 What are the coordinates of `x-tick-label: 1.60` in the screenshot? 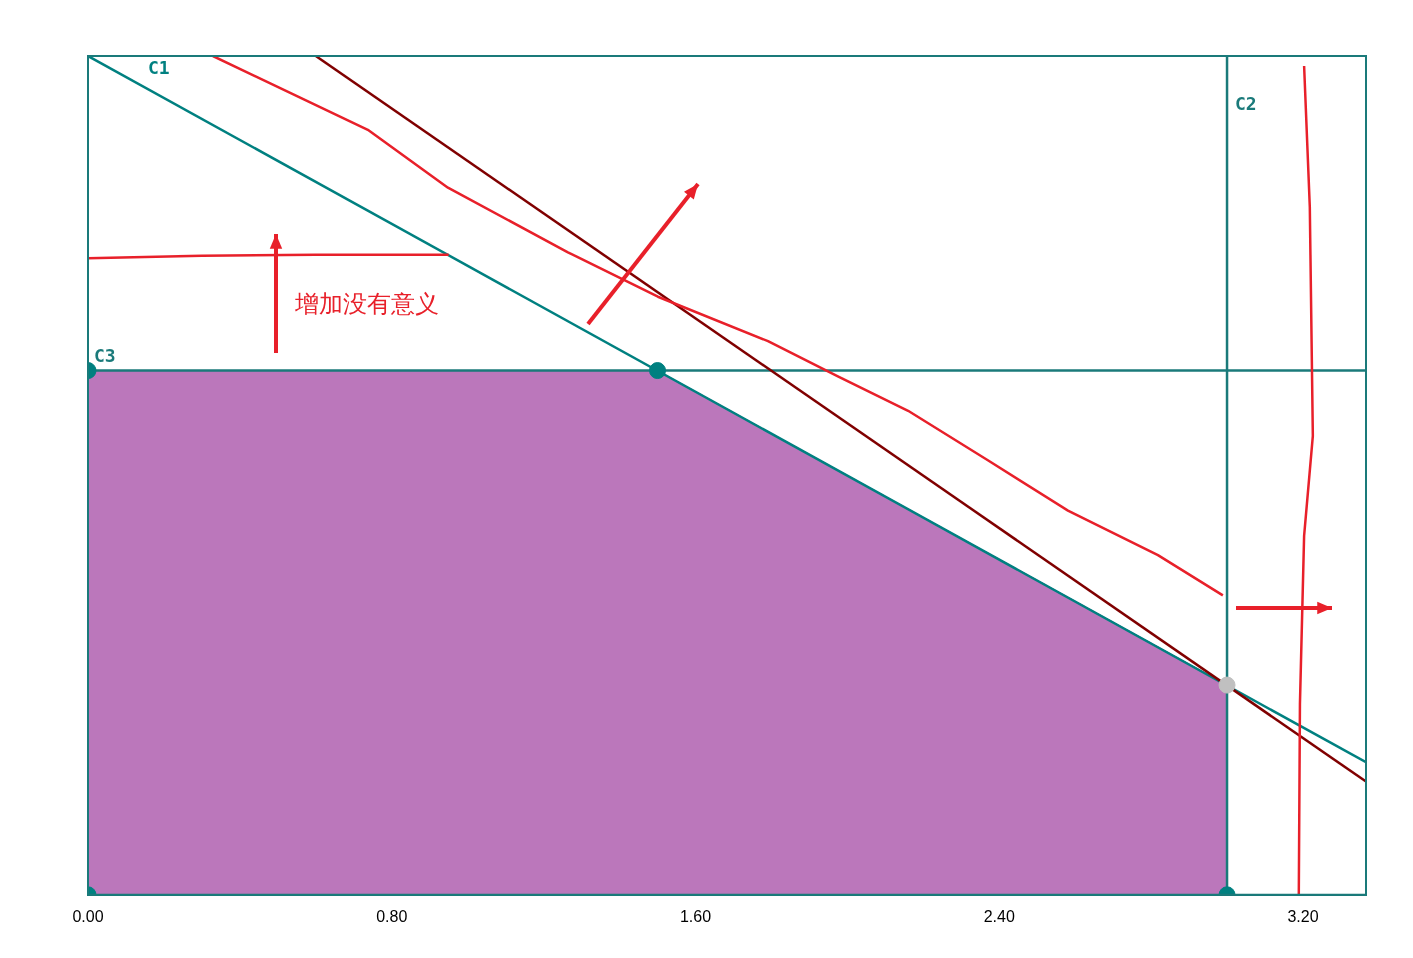 It's located at (695, 916).